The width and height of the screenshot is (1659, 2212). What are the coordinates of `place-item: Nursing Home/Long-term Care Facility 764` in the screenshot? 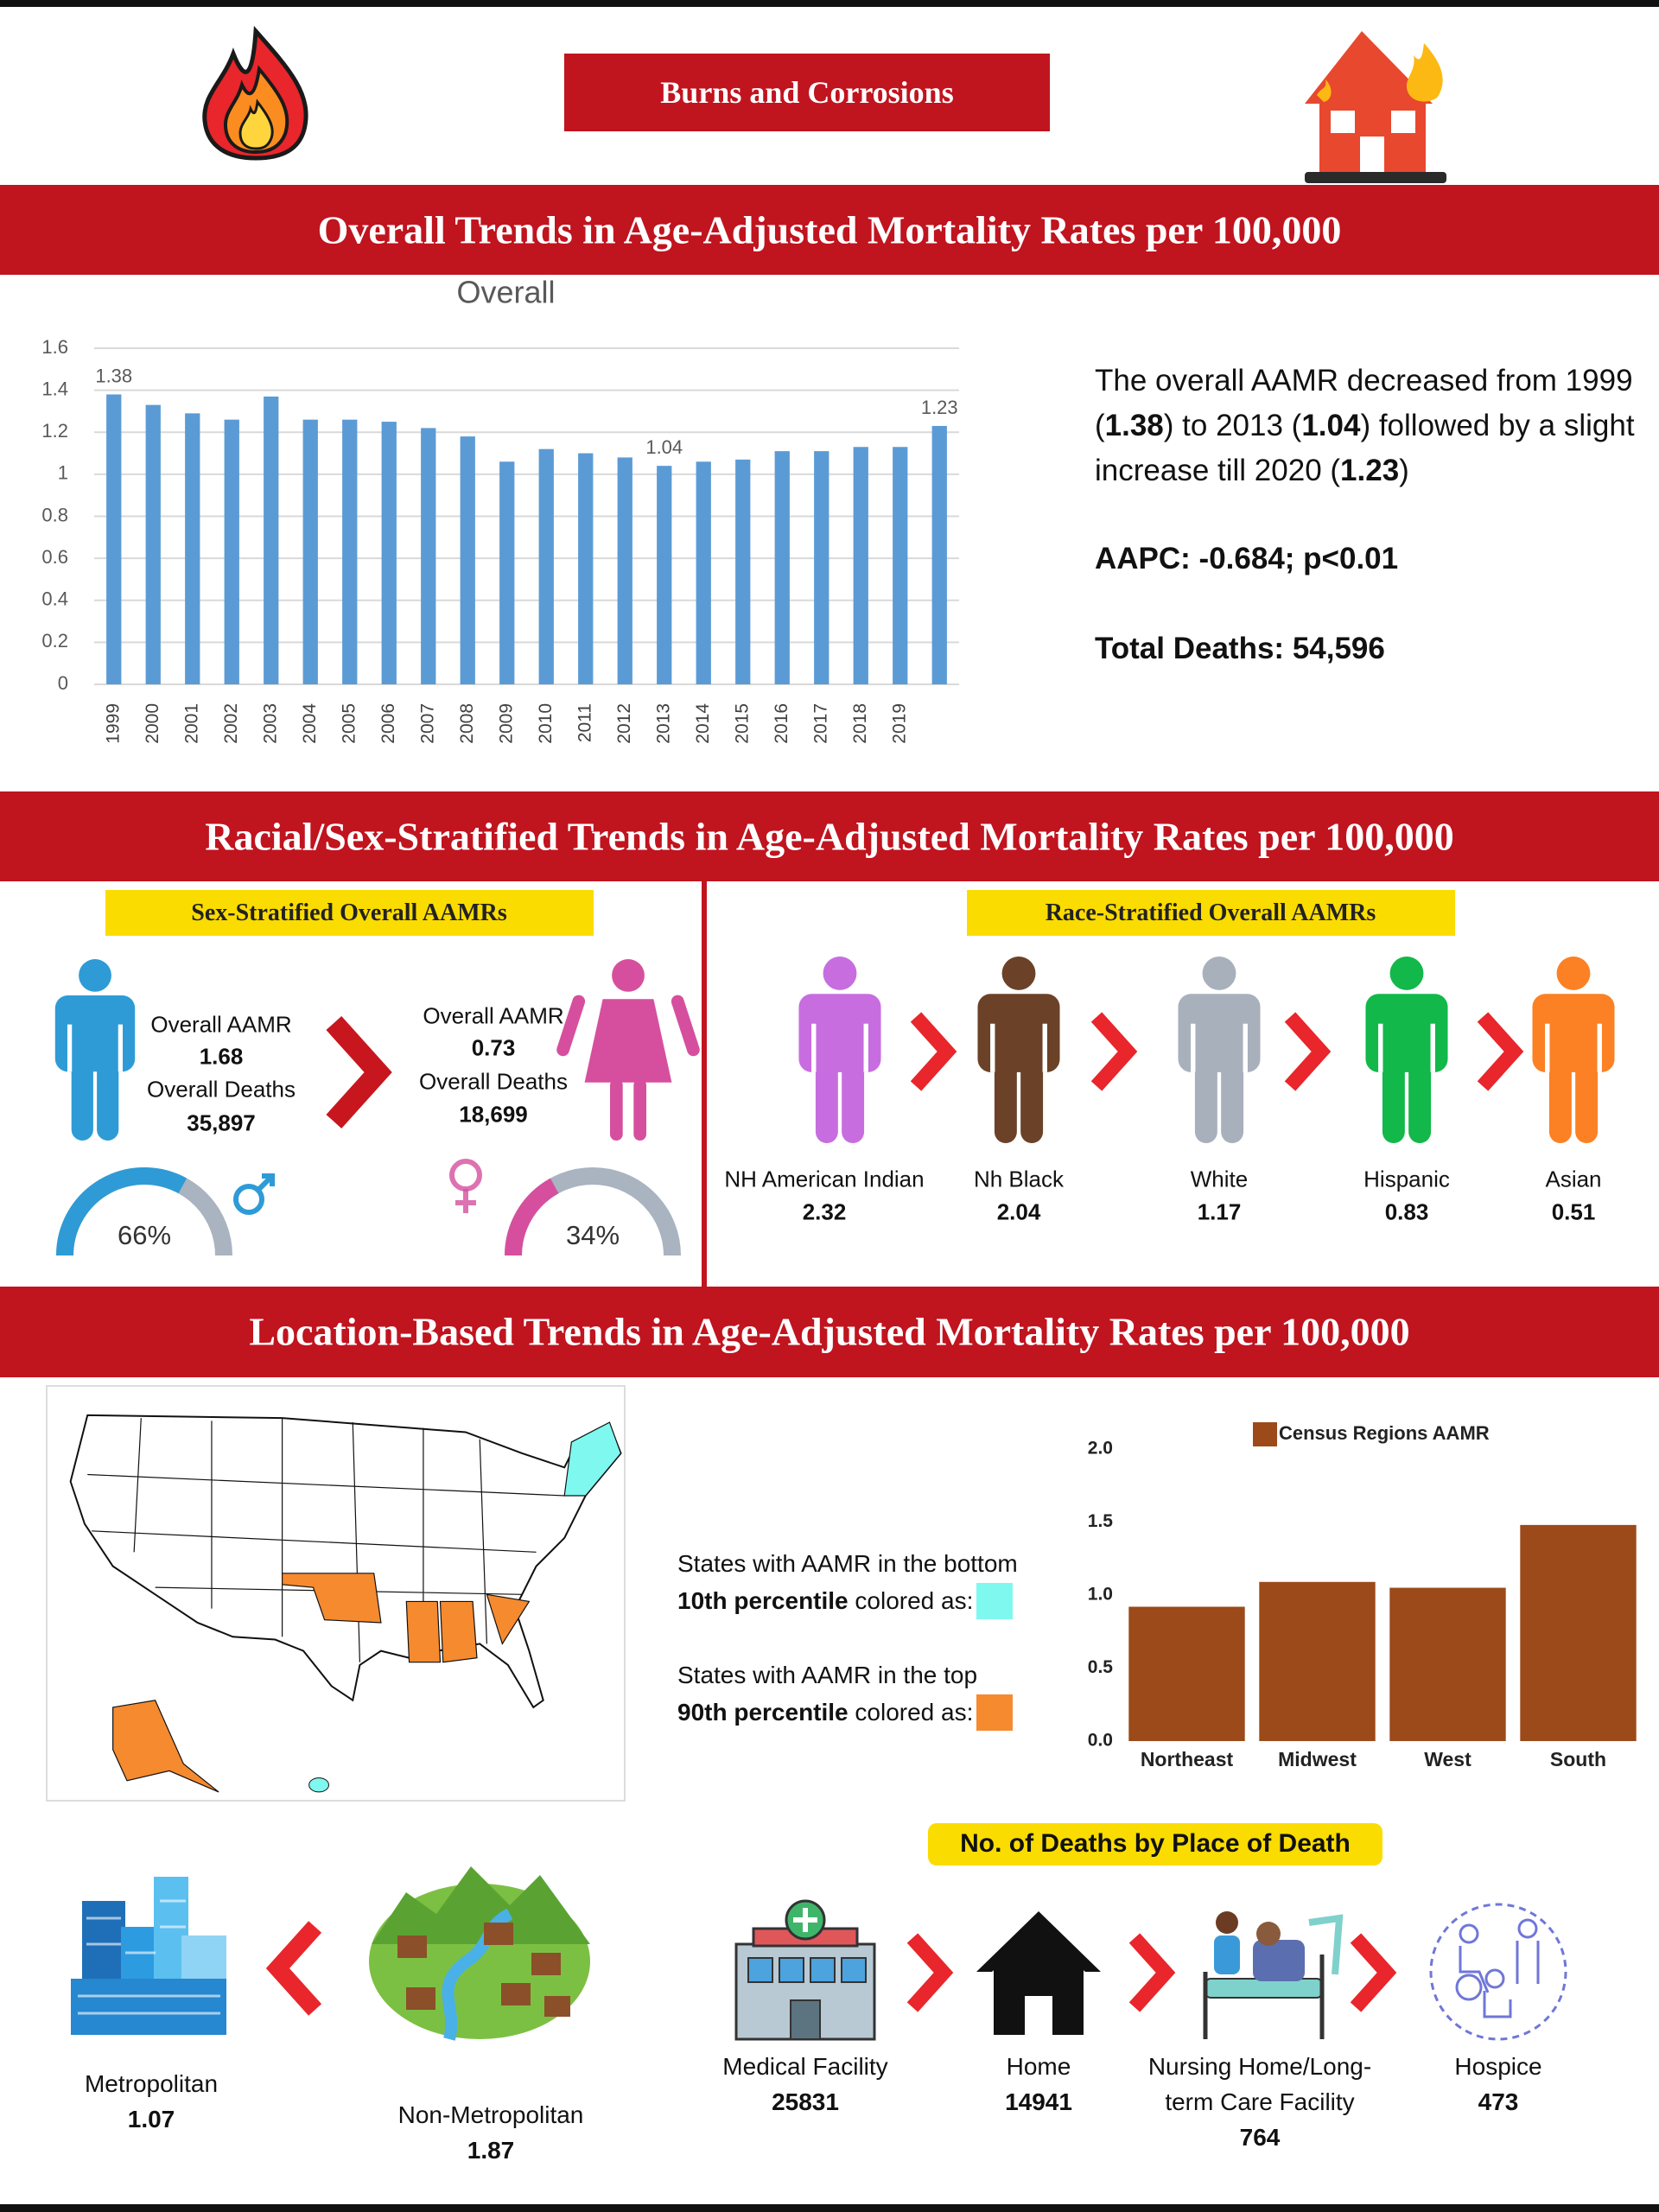 It's located at (1259, 2102).